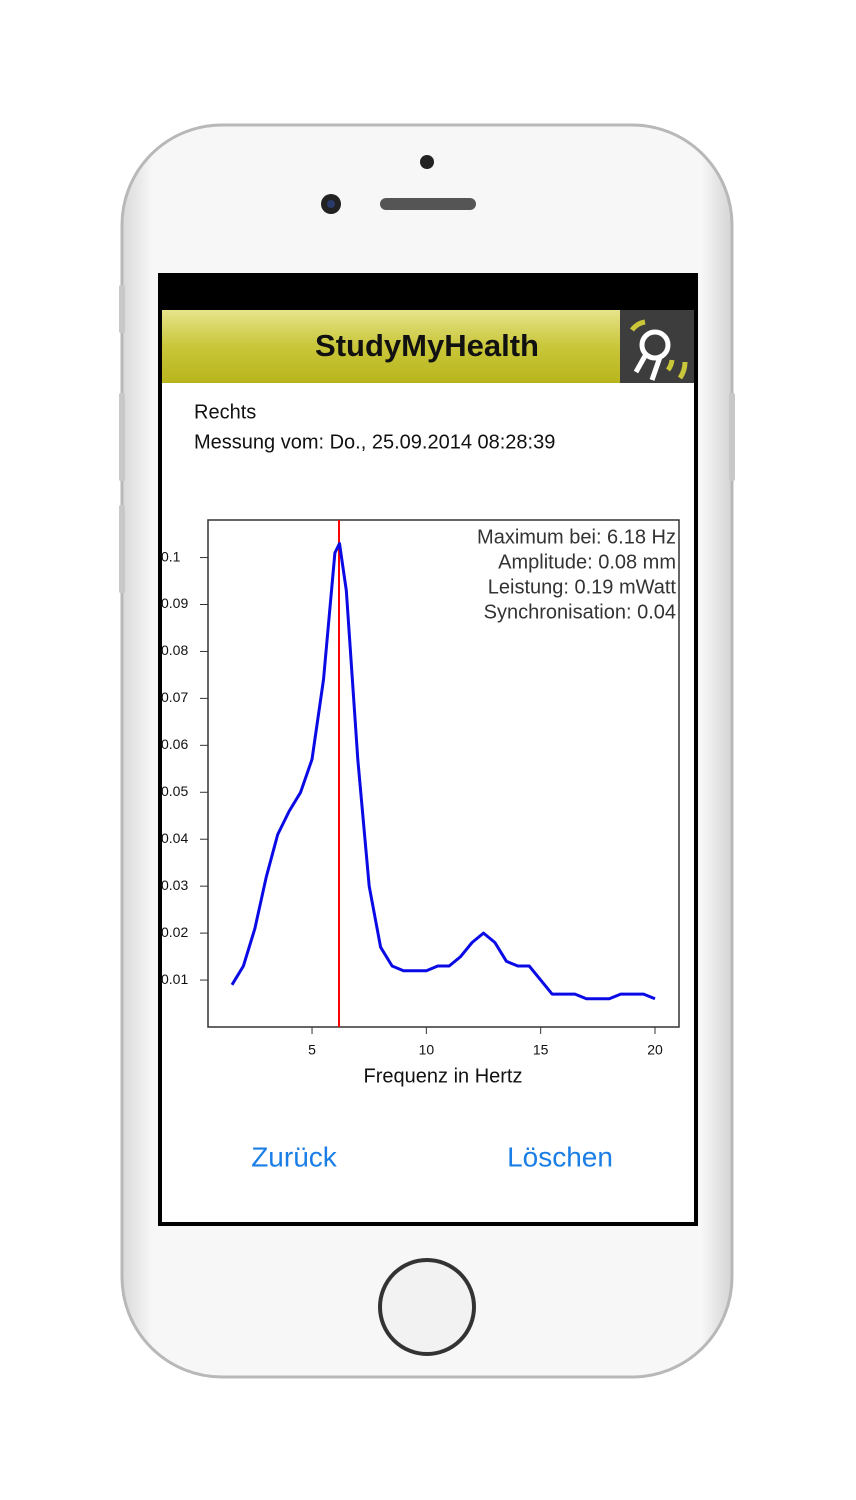 The image size is (856, 1500). Describe the element at coordinates (427, 345) in the screenshot. I see `app-title: StudyMyHealth` at that location.